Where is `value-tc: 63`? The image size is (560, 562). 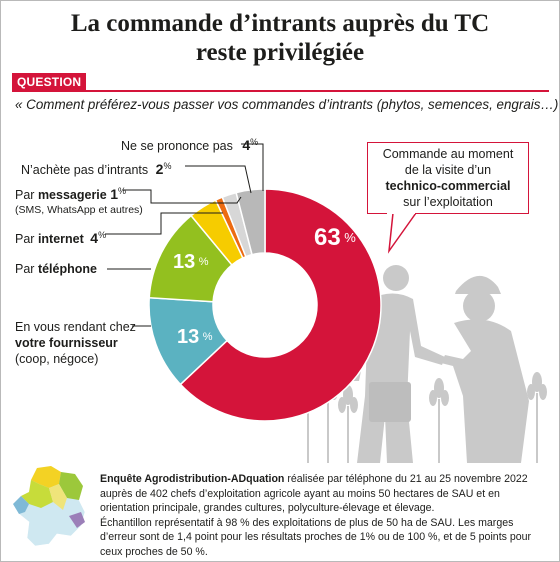
value-tc: 63 is located at coordinates (327, 237).